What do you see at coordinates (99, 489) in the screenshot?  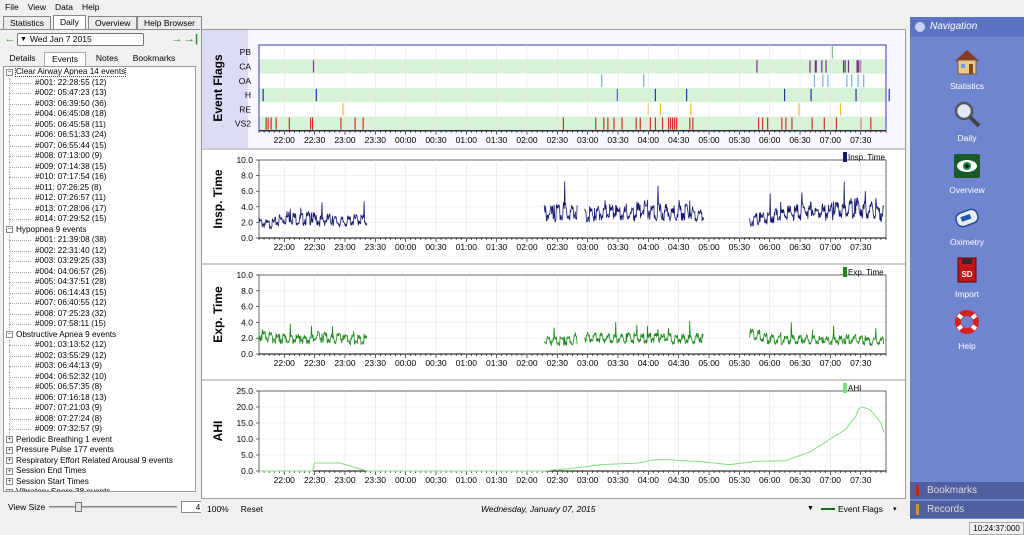 I see `event-category: + Vibratory Snore 38 events` at bounding box center [99, 489].